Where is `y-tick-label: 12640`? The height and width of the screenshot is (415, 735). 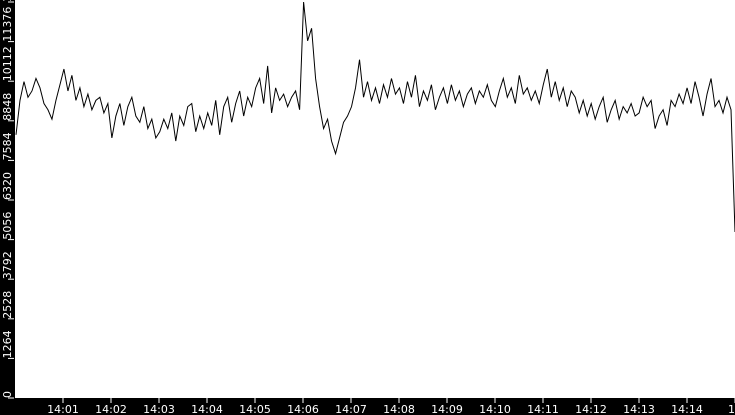 y-tick-label: 12640 is located at coordinates (7, 1).